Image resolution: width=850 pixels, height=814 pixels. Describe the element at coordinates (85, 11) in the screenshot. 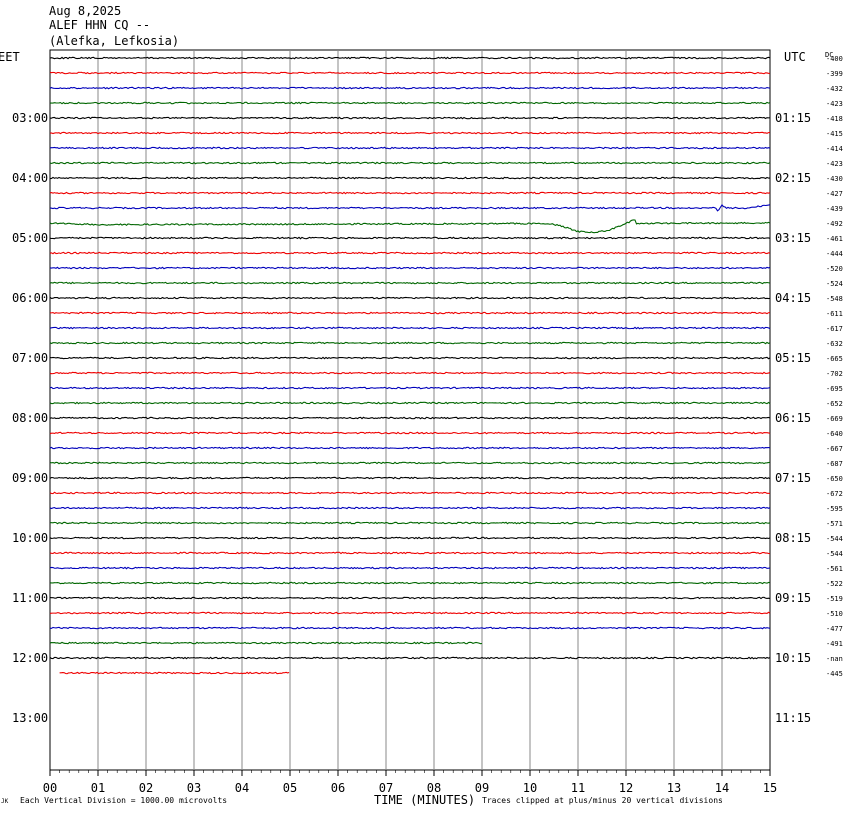

I see `date-label: Aug 8,2025` at that location.